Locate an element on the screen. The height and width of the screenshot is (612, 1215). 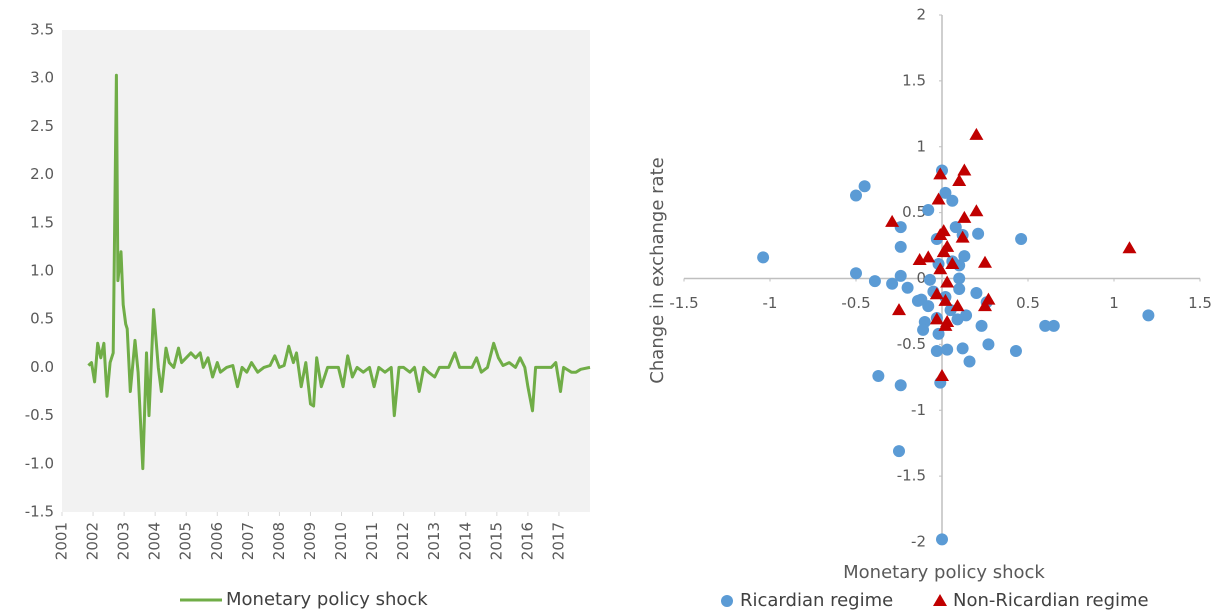
x-tick-label: 2006 is located at coordinates (217, 541).